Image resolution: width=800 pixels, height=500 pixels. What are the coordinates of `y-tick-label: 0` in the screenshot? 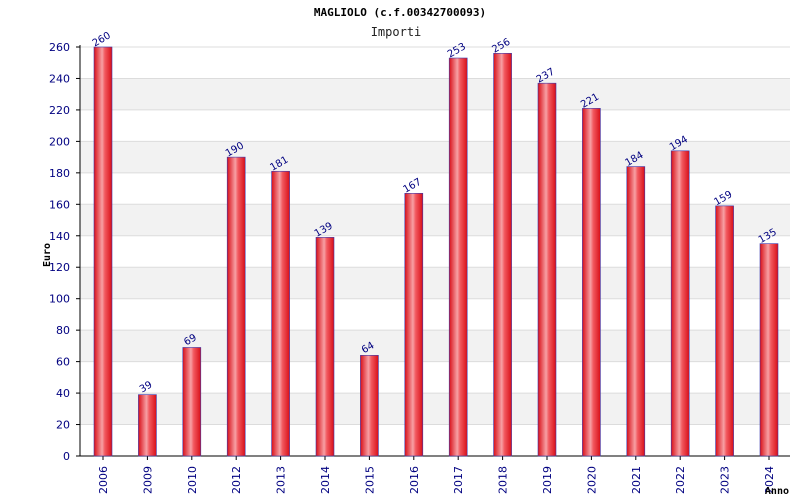 It's located at (66, 456).